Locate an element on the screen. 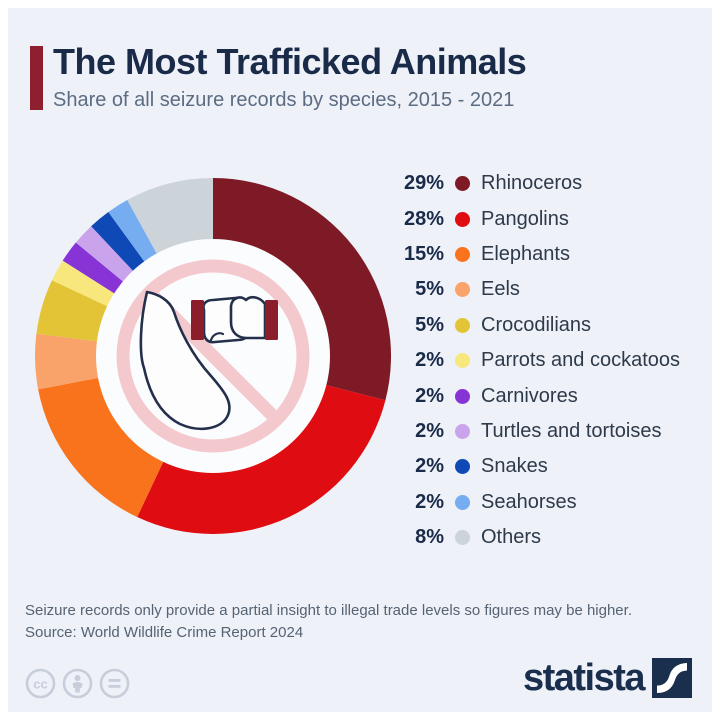 This screenshot has height=720, width=720. finger-line-icon is located at coordinates (217, 337).